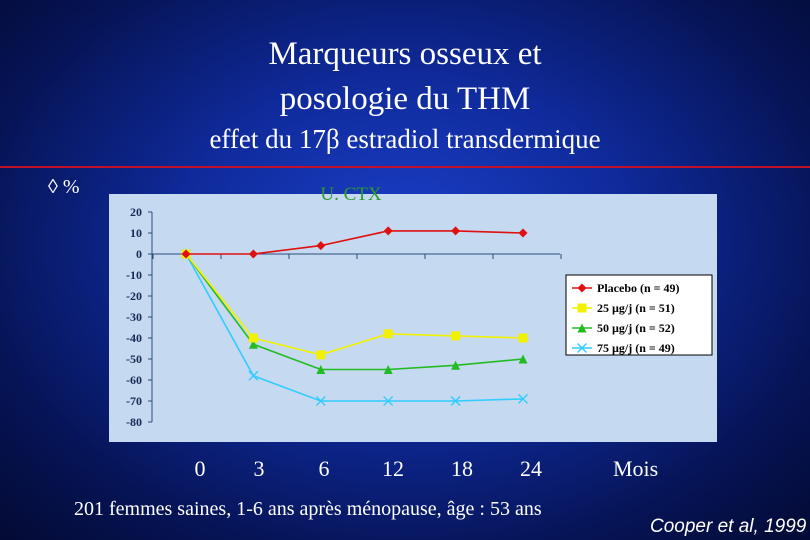  I want to click on y-tick-label: -10, so click(134, 275).